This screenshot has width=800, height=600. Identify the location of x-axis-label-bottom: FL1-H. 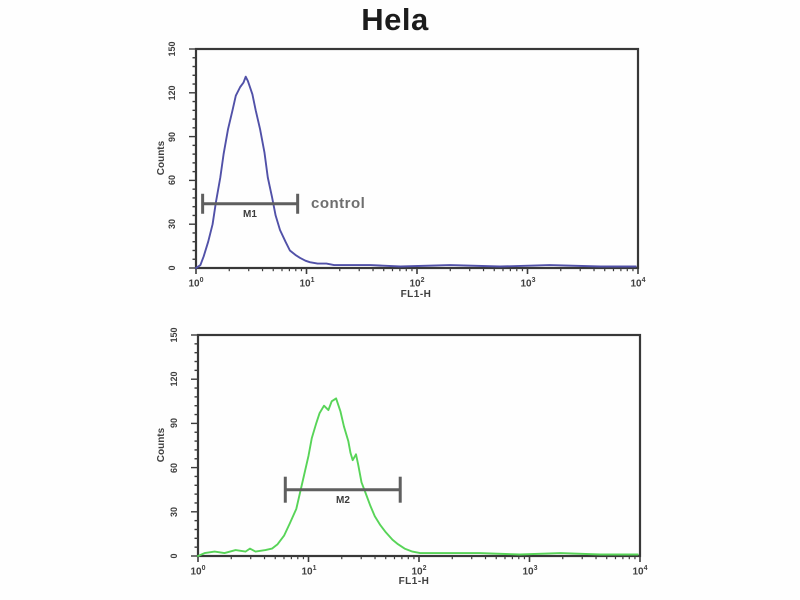
(414, 581).